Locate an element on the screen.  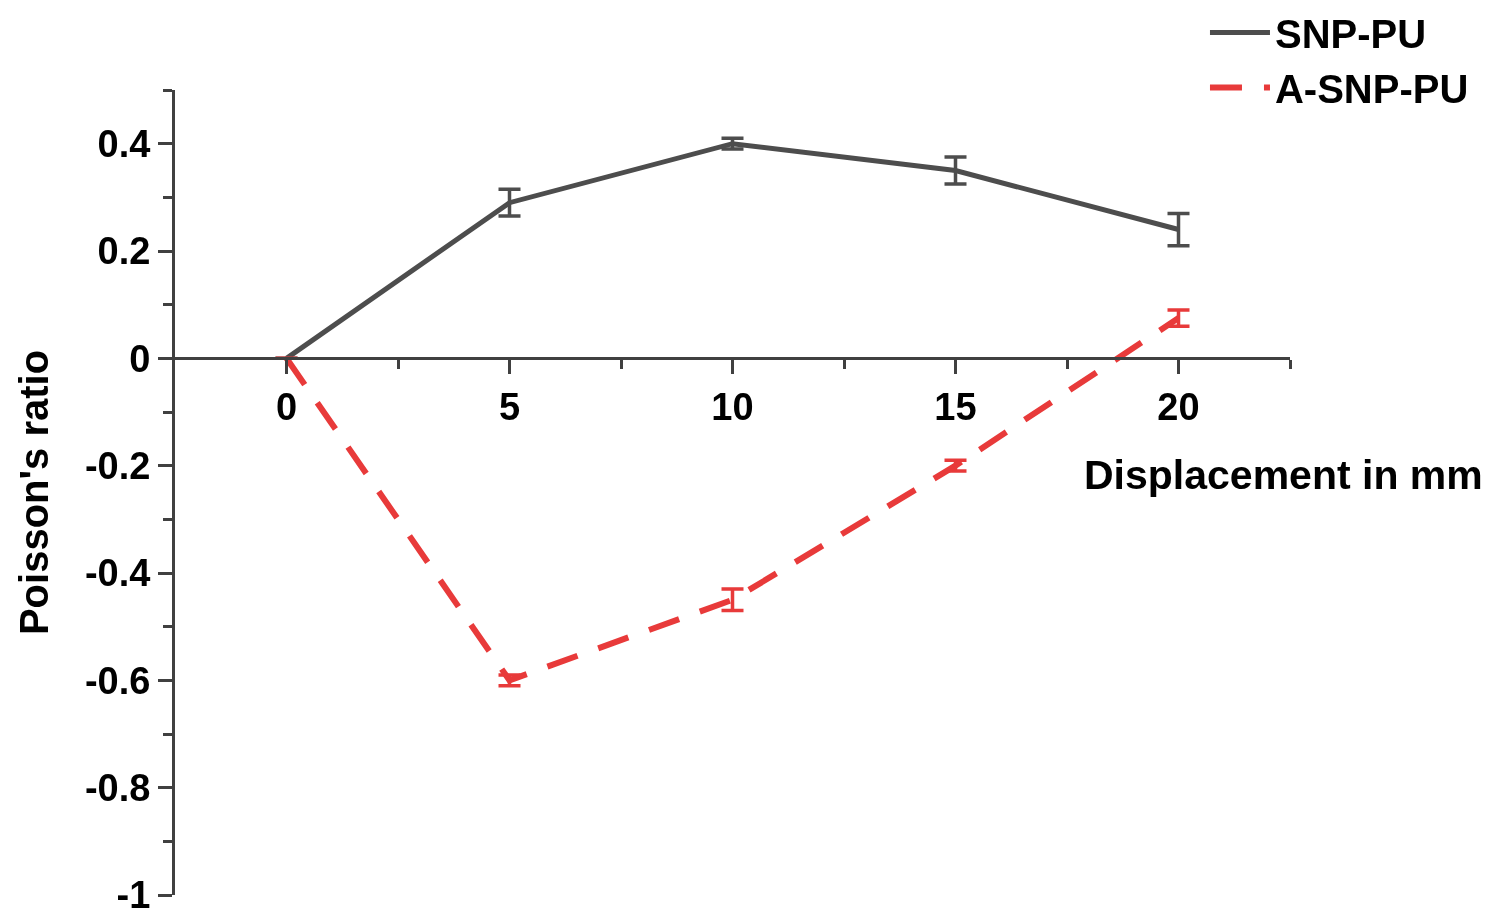
x-tick-label: 15 is located at coordinates (955, 406).